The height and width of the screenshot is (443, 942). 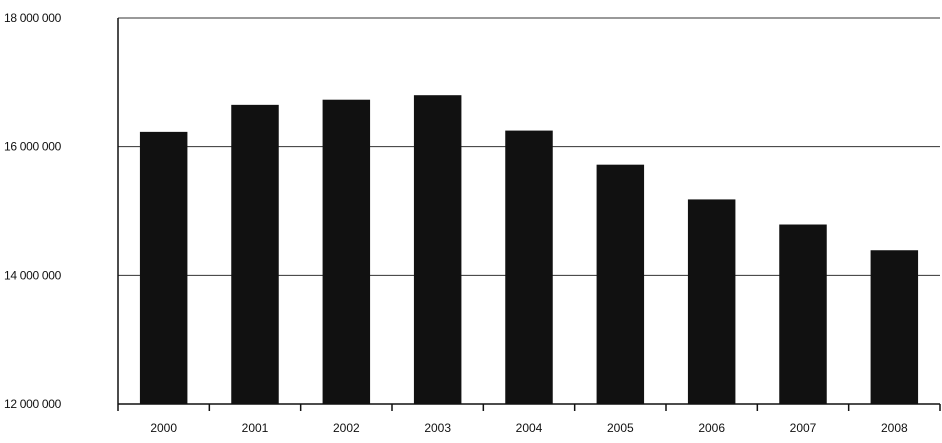 What do you see at coordinates (529, 267) in the screenshot?
I see `bar-2004` at bounding box center [529, 267].